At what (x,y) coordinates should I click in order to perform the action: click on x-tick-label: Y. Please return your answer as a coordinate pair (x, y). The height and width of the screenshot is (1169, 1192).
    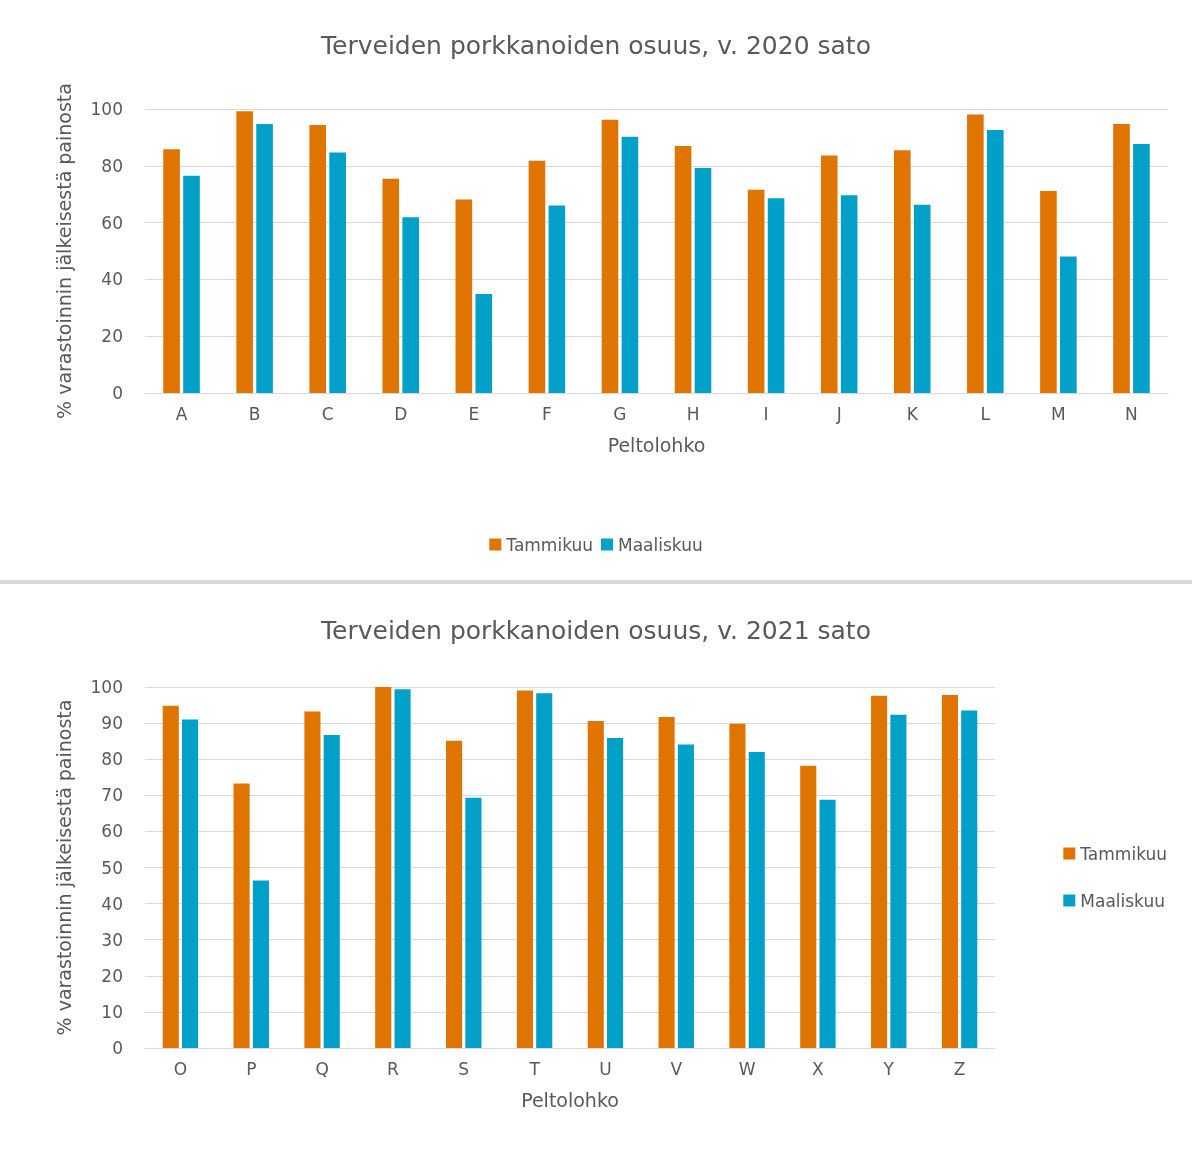
    Looking at the image, I should click on (888, 1068).